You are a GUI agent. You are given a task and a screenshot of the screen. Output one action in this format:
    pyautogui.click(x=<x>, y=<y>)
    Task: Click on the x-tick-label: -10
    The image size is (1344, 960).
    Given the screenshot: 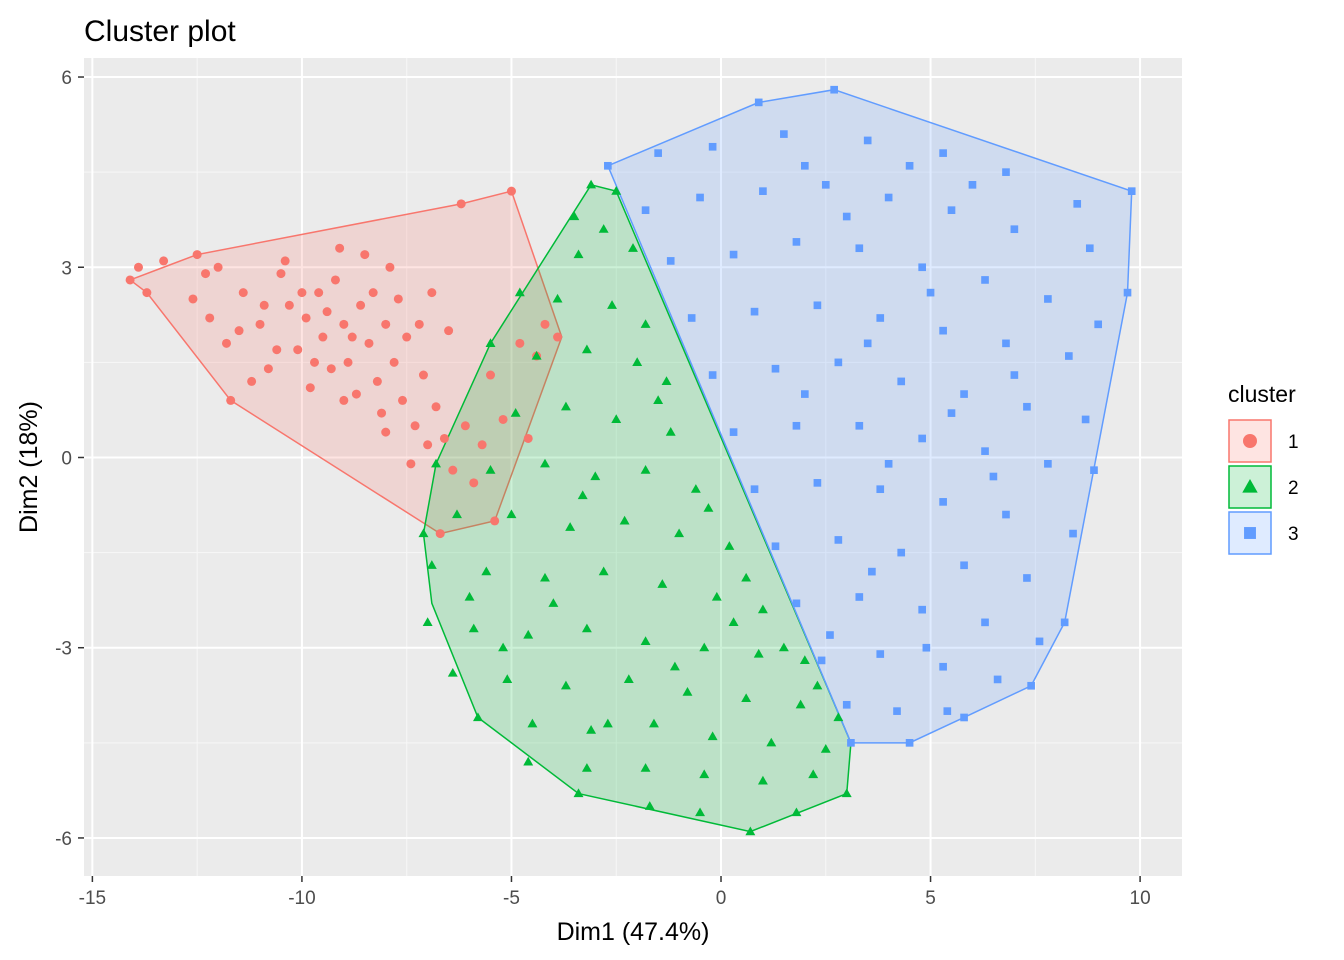 What is the action you would take?
    pyautogui.click(x=301, y=898)
    